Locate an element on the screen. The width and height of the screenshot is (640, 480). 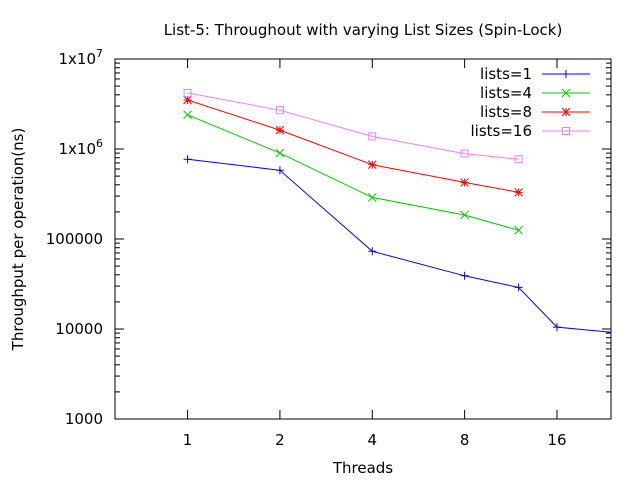
legend-label: lists=8 is located at coordinates (506, 112).